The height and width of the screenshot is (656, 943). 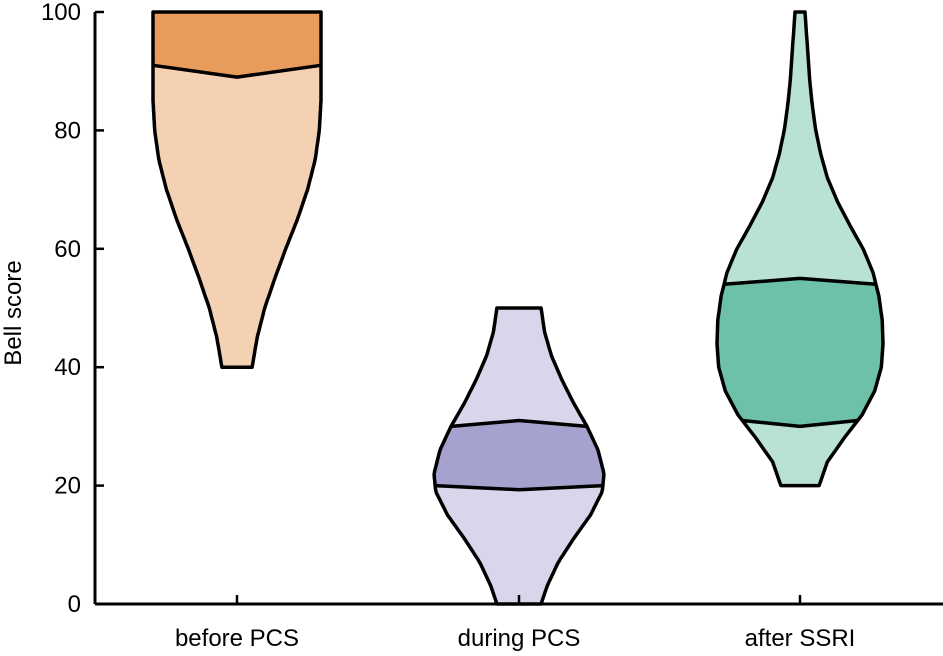 I want to click on x-tick-label: after SSRI, so click(x=800, y=638).